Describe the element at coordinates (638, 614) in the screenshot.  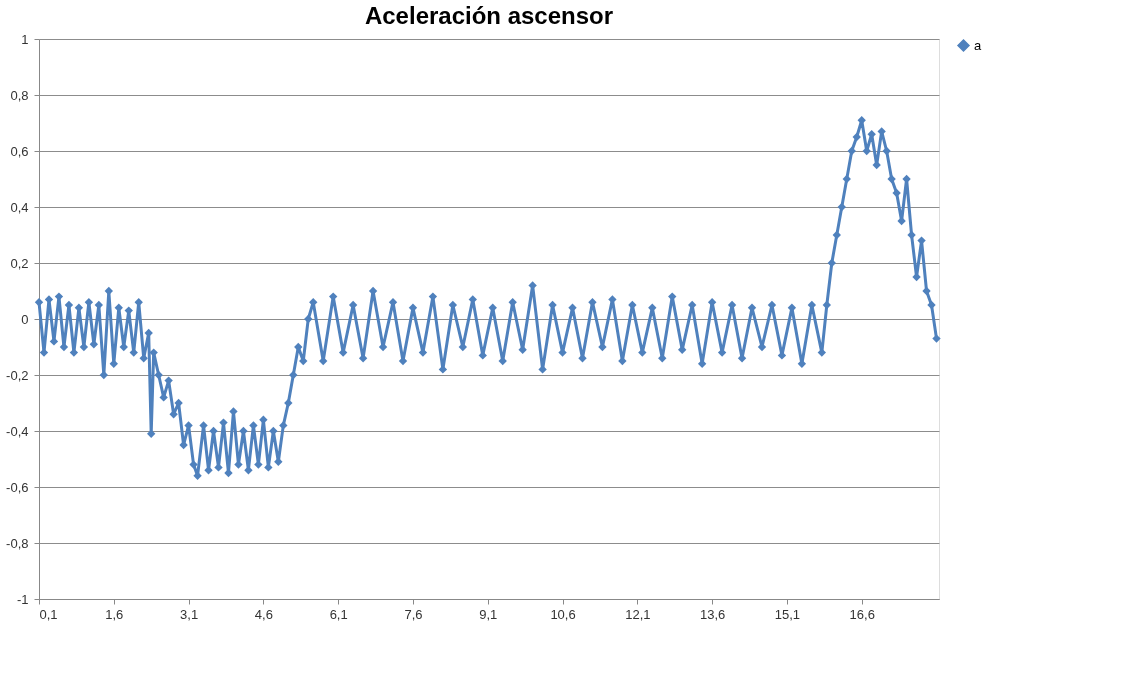
I see `x-tick-label: 12,1` at that location.